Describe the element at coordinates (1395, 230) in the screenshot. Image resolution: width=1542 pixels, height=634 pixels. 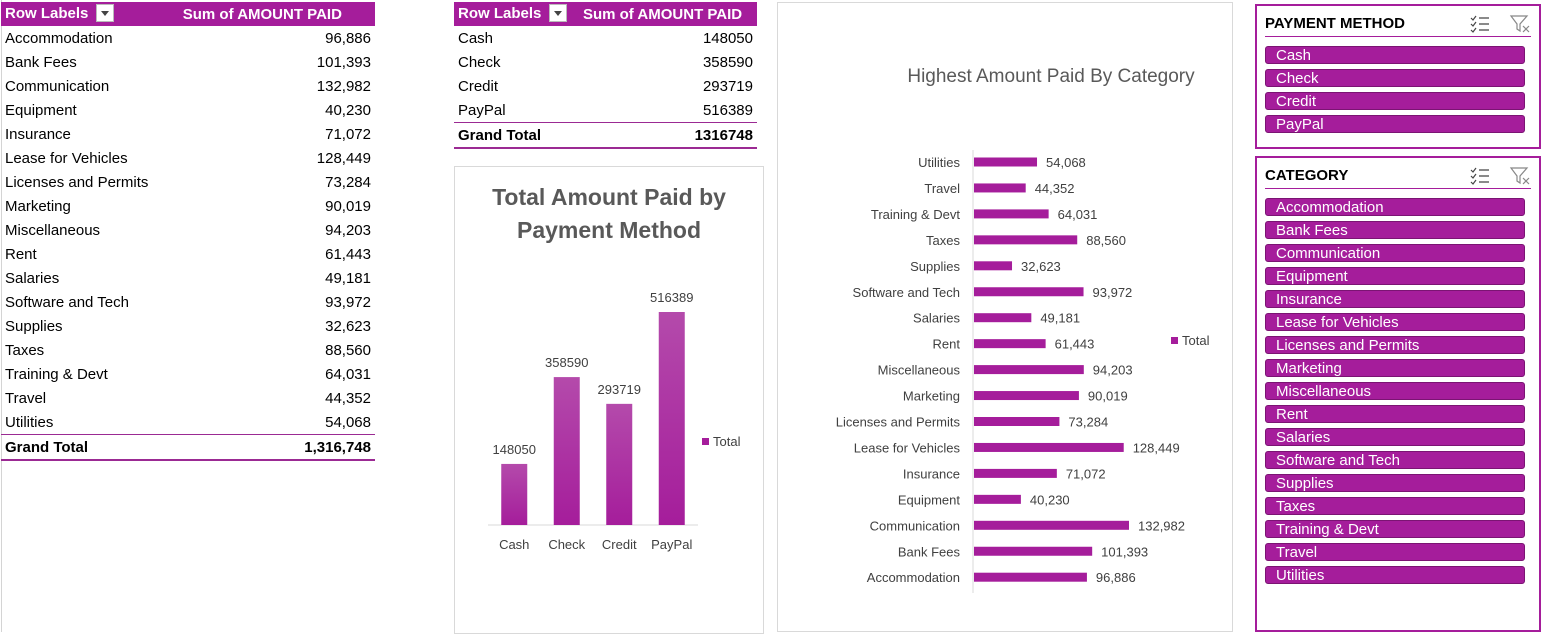
I see `slicer-item: Bank Fees` at that location.